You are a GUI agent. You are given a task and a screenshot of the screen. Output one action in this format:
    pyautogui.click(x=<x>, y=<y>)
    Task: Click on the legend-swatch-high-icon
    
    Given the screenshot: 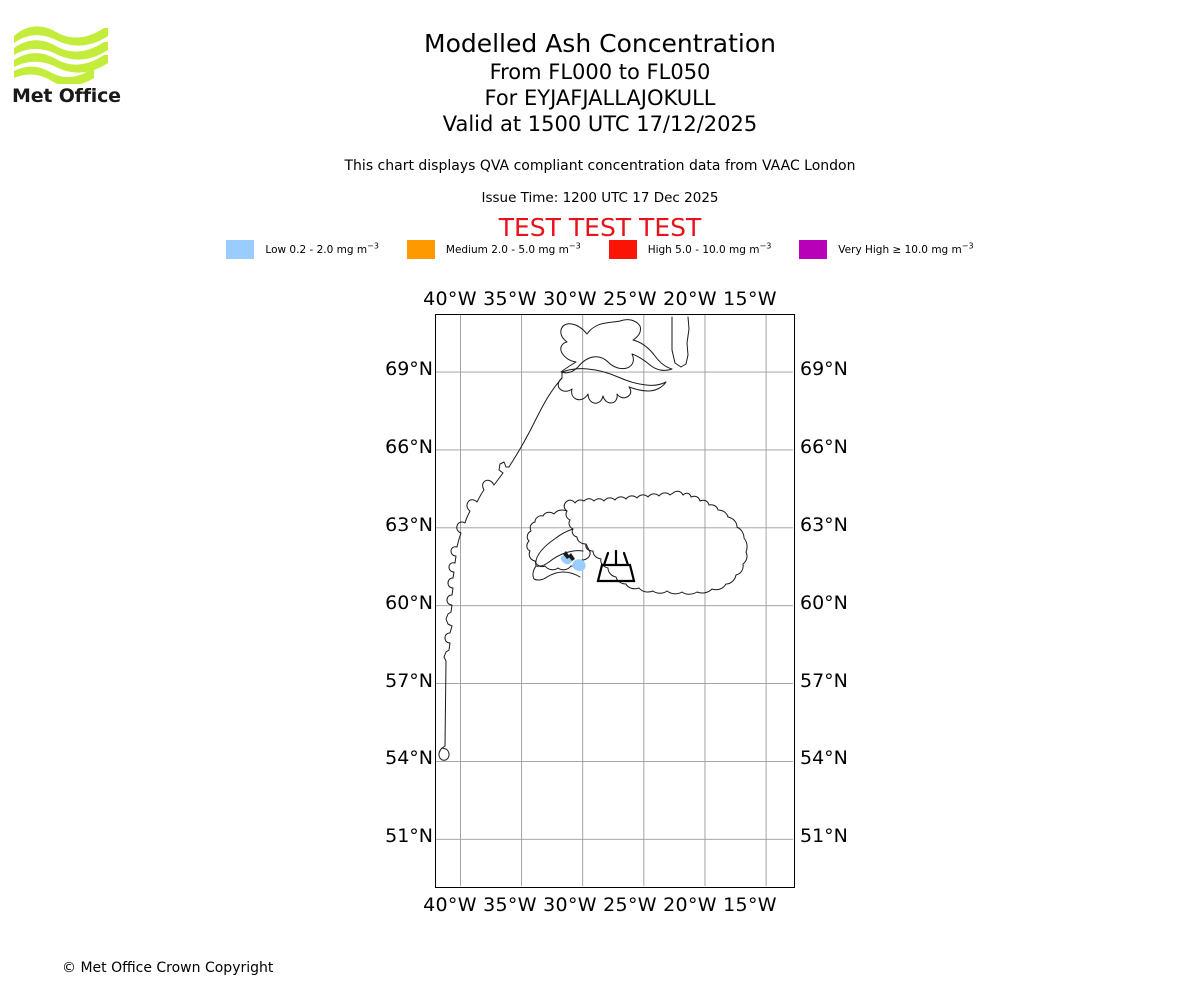 What is the action you would take?
    pyautogui.click(x=622, y=249)
    